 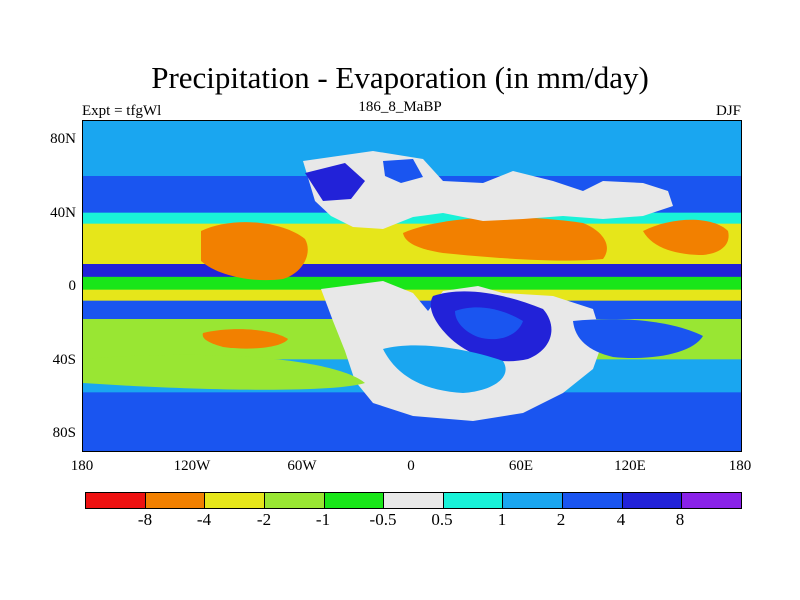 I want to click on y-tick-label: 80S, so click(x=64, y=433).